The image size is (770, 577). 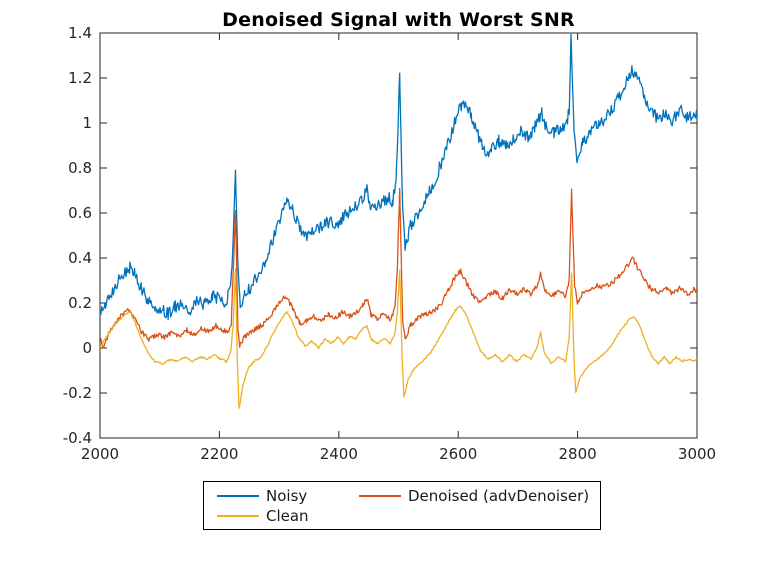 I want to click on legend-line-sample-clean, so click(x=238, y=515).